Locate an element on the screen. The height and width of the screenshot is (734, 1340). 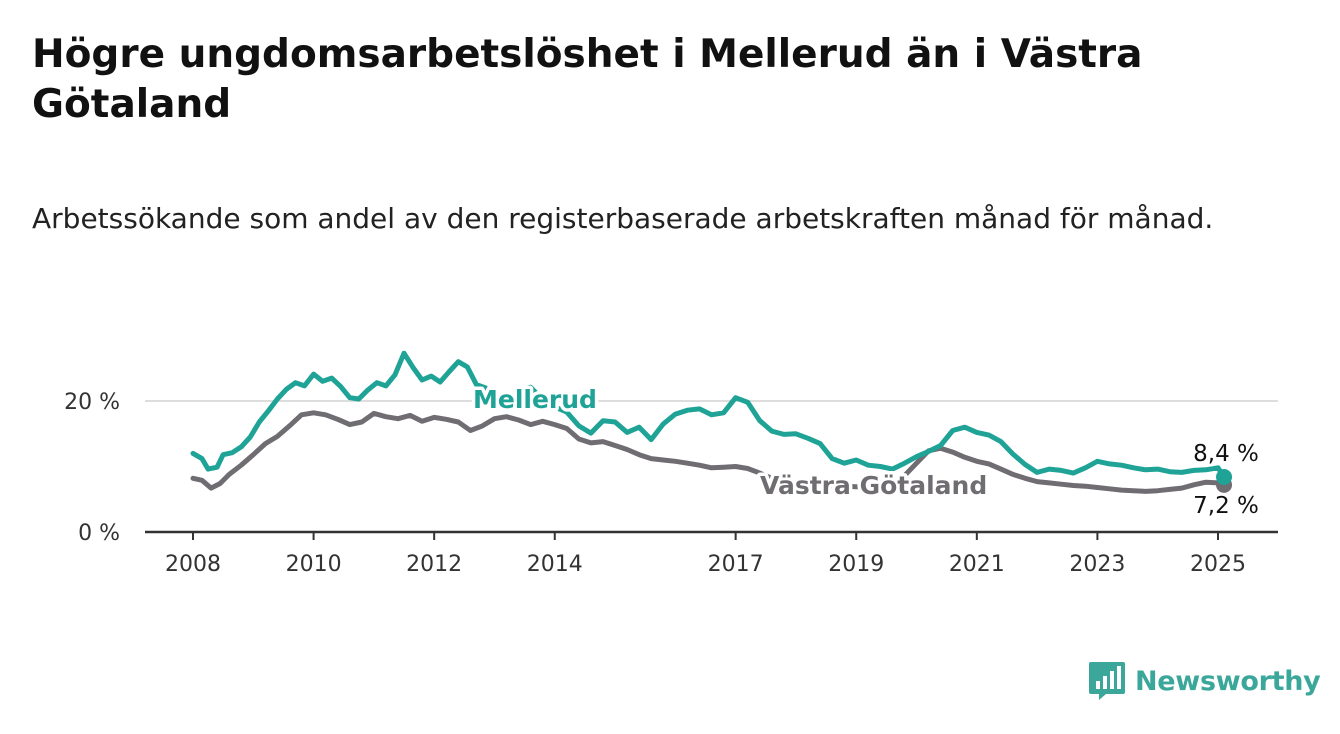
brand-name: Newsworthy is located at coordinates (1228, 681).